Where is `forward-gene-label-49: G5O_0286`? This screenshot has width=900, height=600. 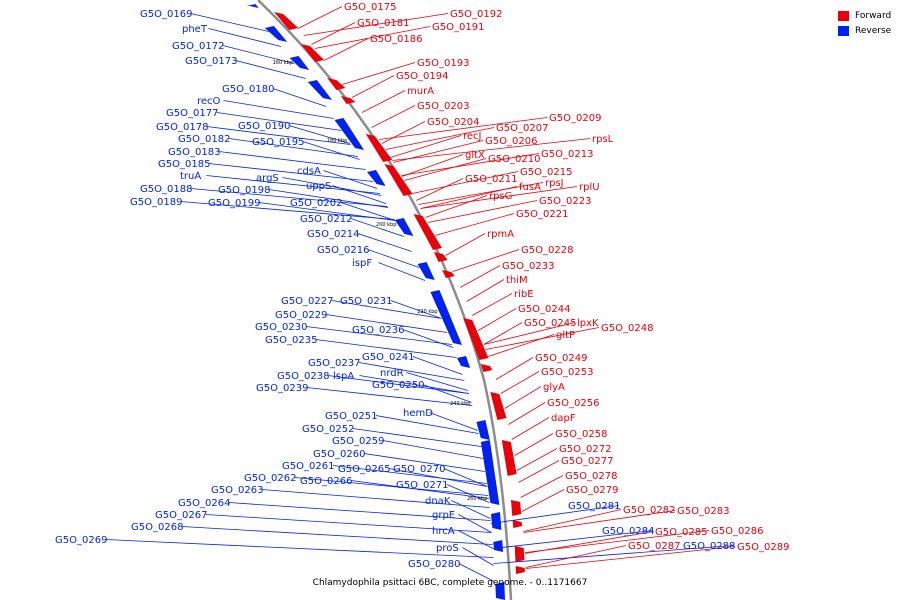 forward-gene-label-49: G5O_0286 is located at coordinates (737, 531).